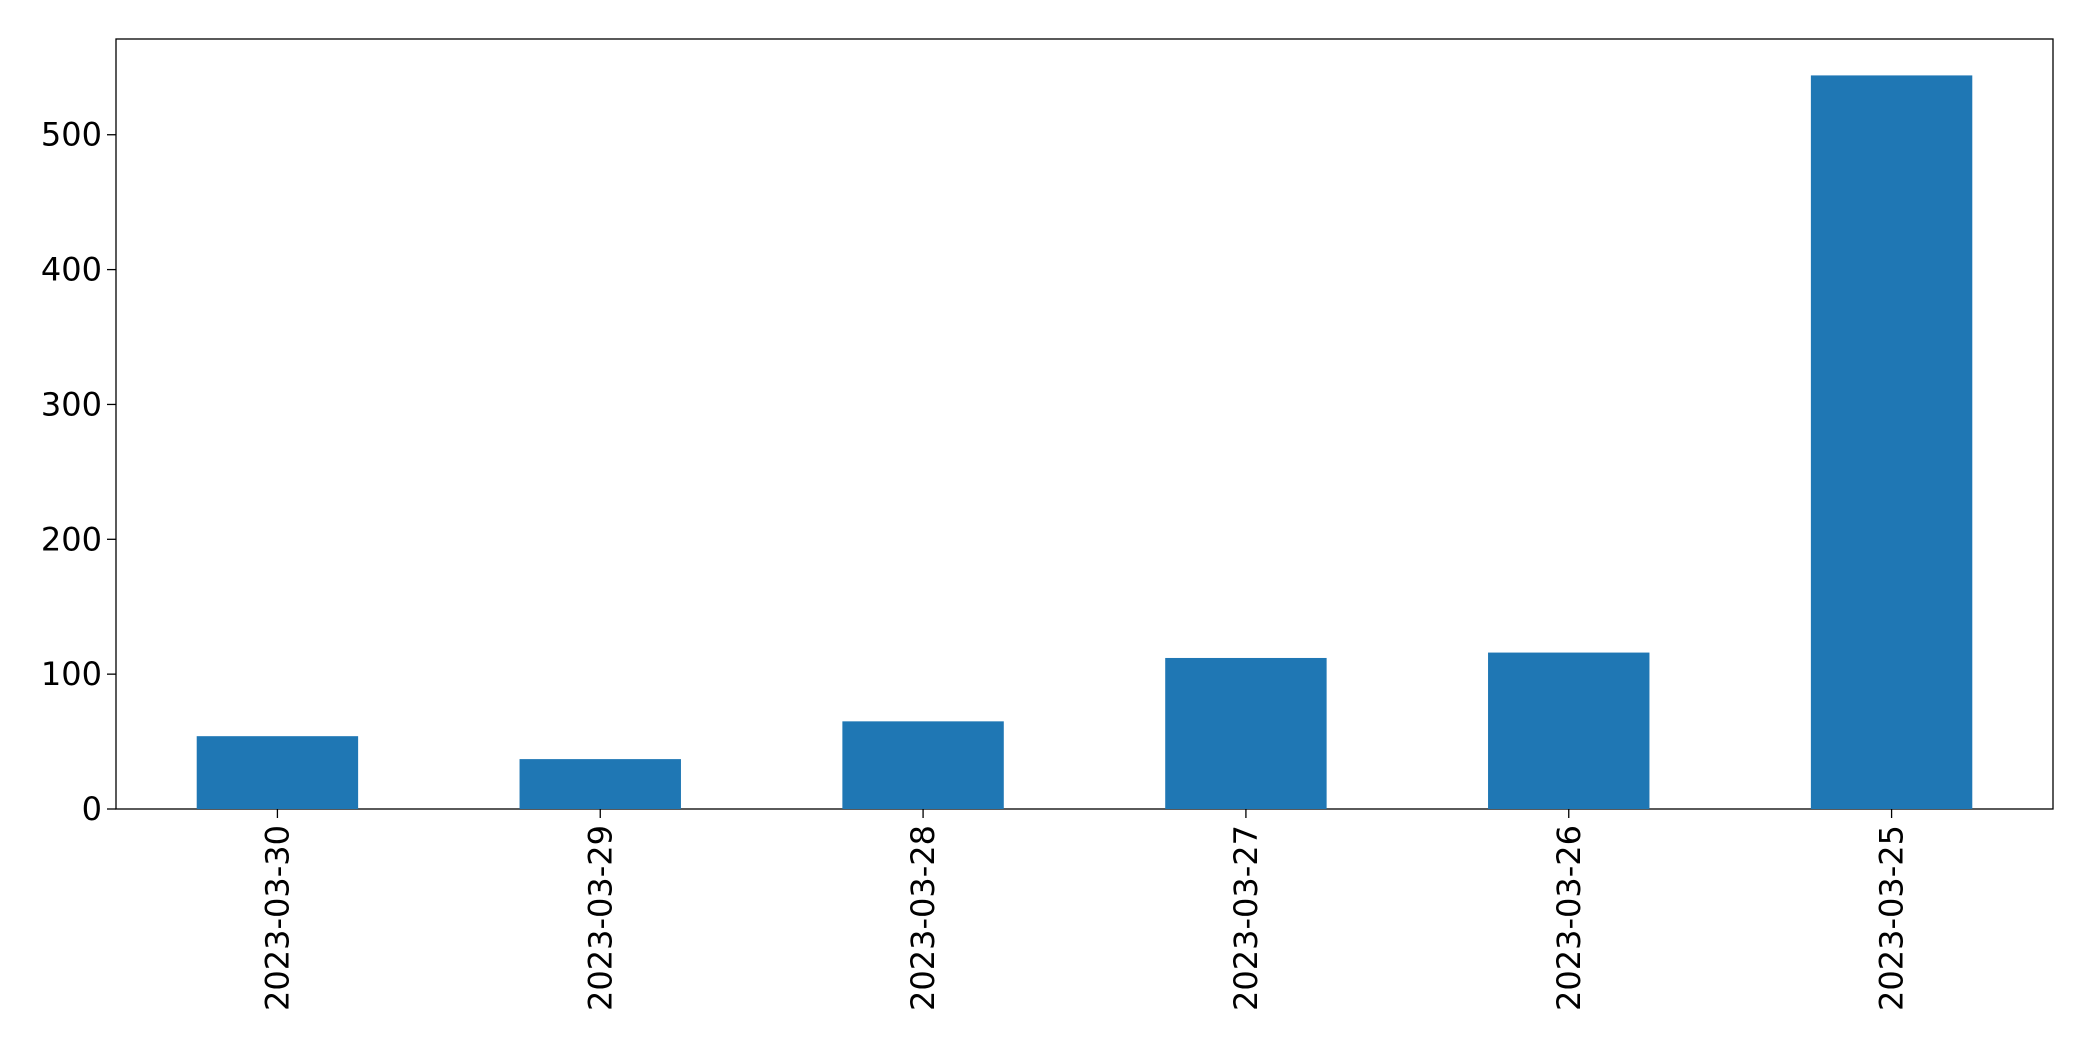  I want to click on x-tick-label: 2023-03-30, so click(277, 918).